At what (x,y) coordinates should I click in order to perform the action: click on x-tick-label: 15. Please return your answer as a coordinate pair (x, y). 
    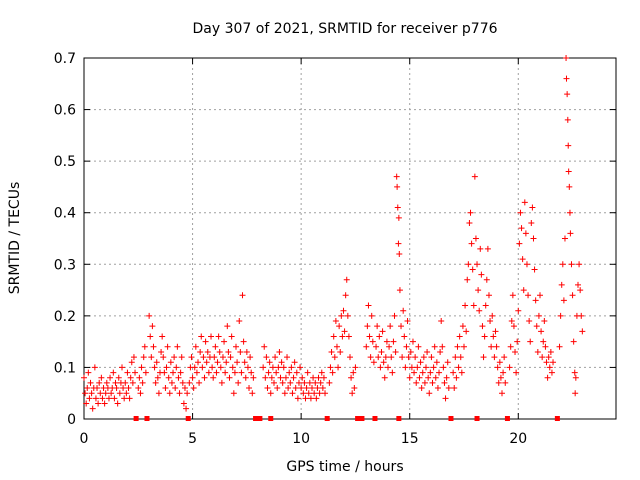
    Looking at the image, I should click on (410, 439).